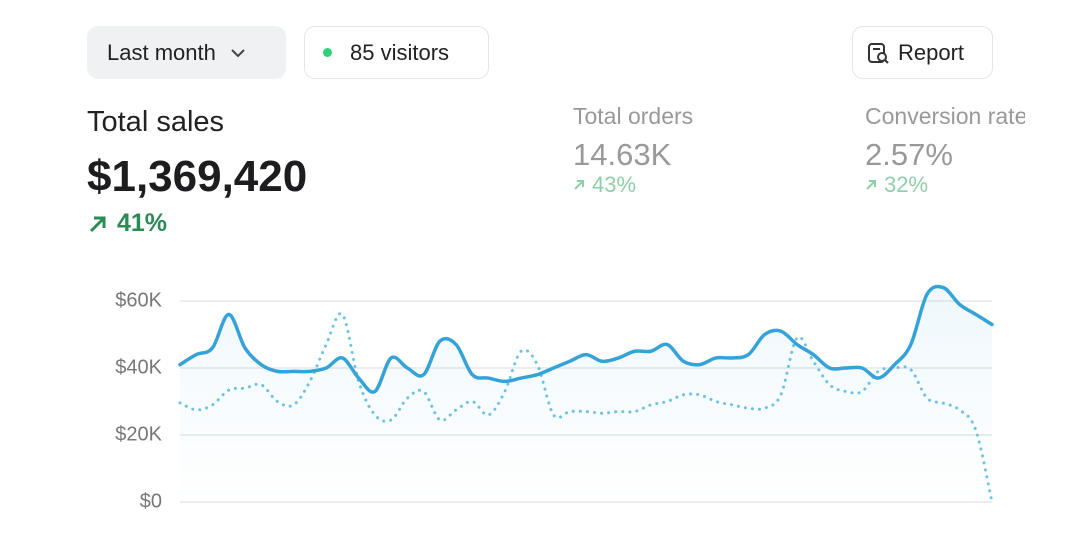  What do you see at coordinates (138, 367) in the screenshot?
I see `y-tick-label: $40K` at bounding box center [138, 367].